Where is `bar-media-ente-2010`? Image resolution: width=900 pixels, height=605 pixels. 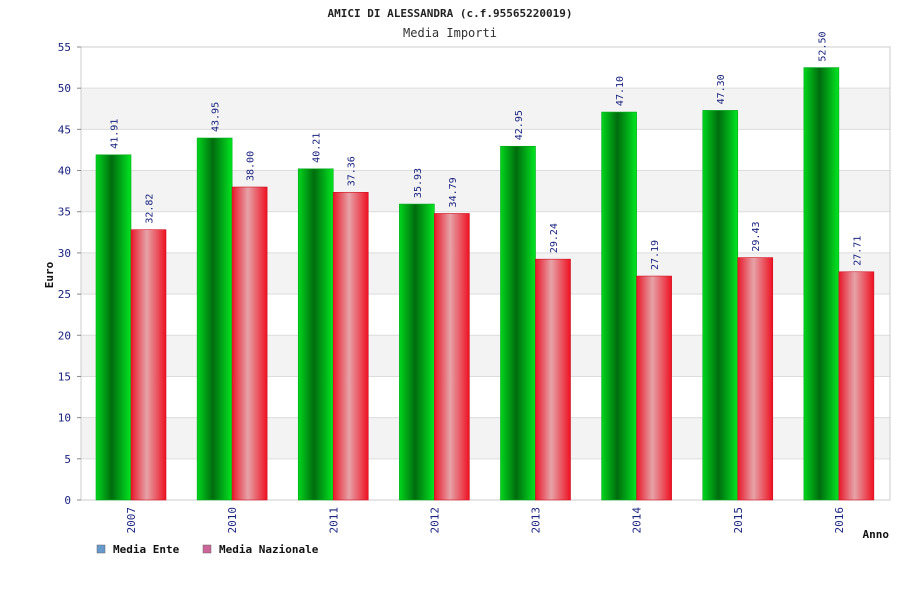 bar-media-ente-2010 is located at coordinates (214, 319).